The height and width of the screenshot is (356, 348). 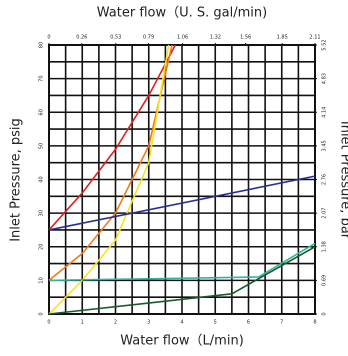 What do you see at coordinates (42, 179) in the screenshot?
I see `y-tick-label: 40` at bounding box center [42, 179].